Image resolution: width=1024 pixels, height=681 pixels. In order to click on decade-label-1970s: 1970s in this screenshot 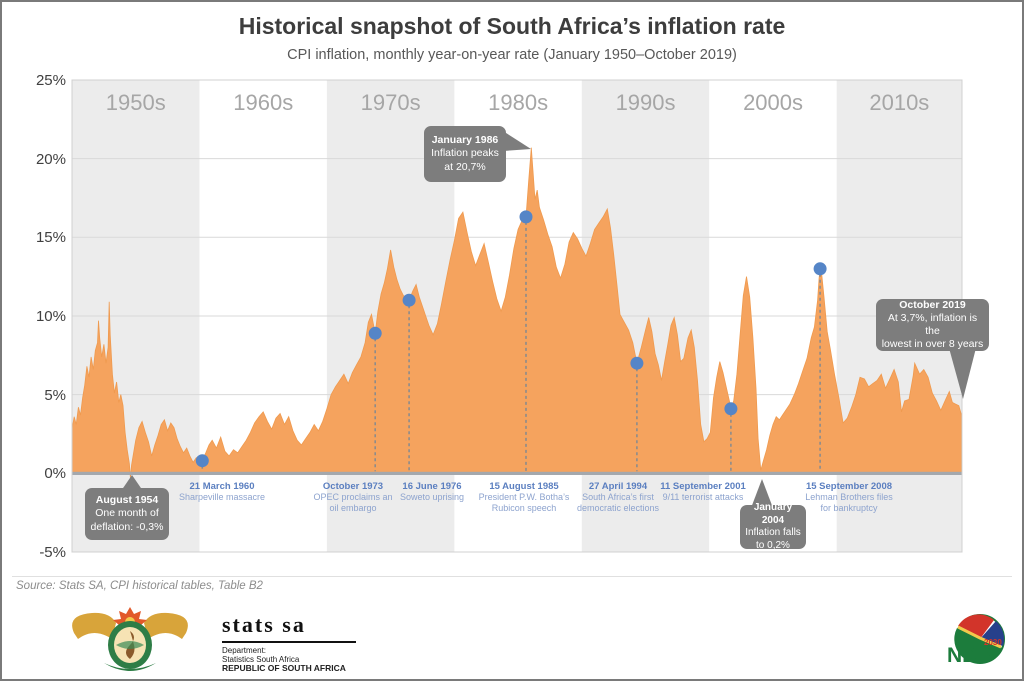, I will do `click(390, 102)`.